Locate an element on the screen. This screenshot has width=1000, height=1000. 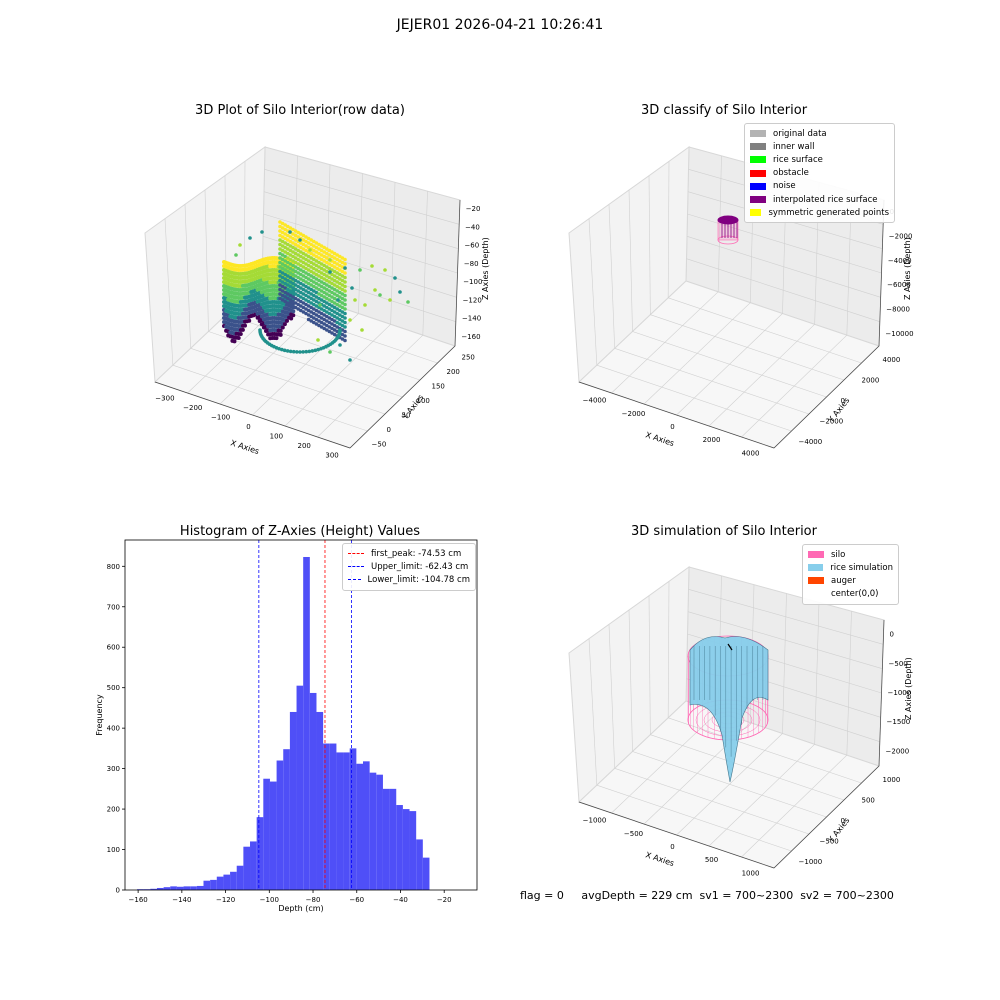
legend-swatch is located at coordinates (756, 213).